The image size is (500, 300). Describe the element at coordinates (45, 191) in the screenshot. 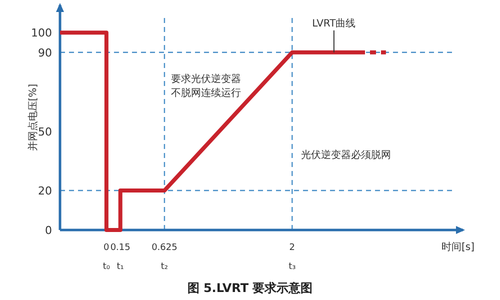

I see `y-tick-label: 20` at that location.